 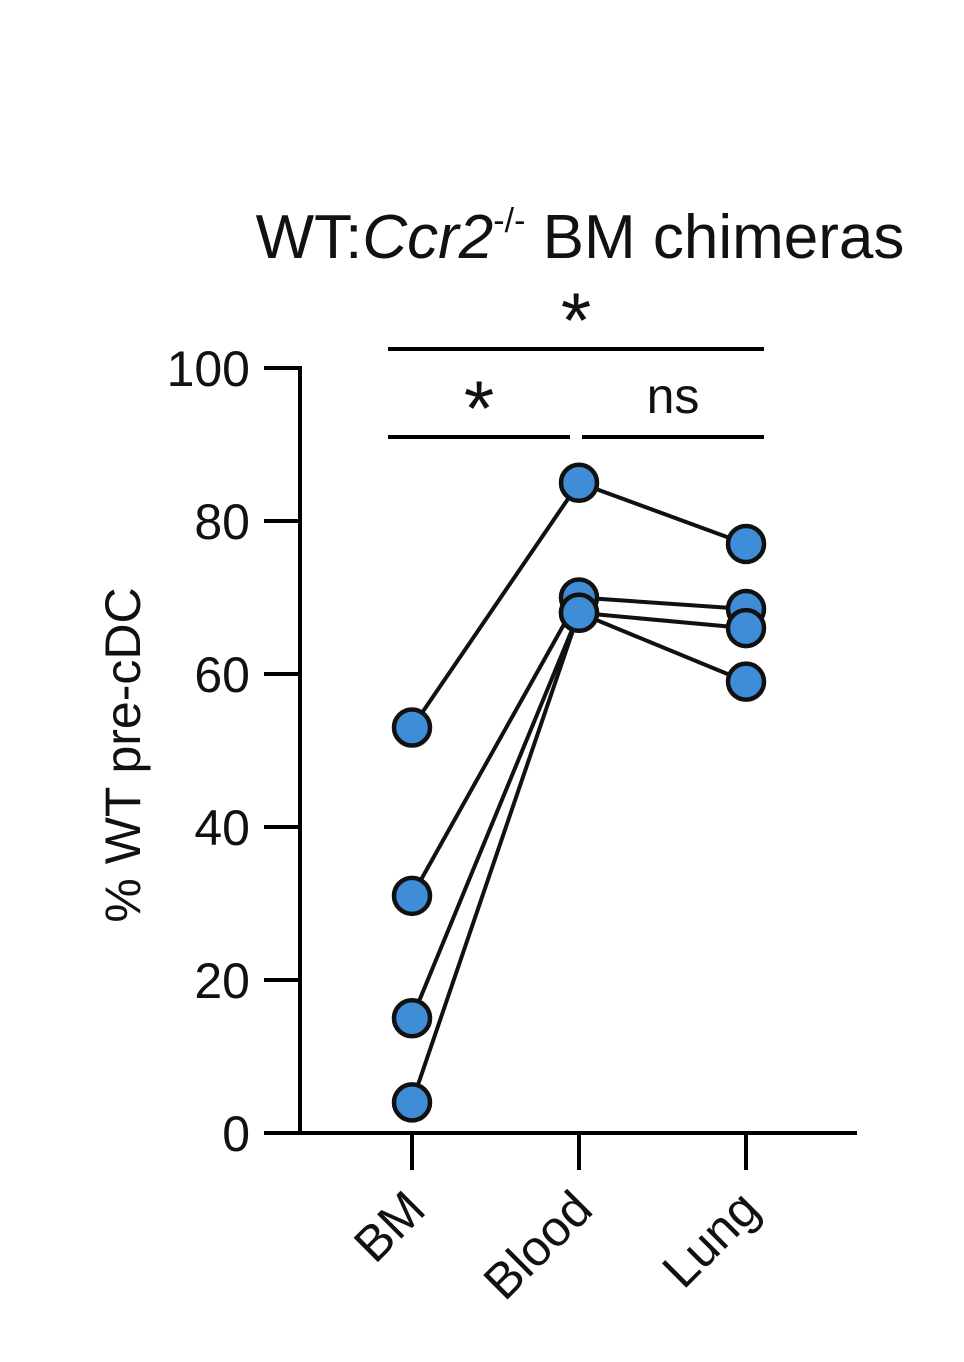 What do you see at coordinates (222, 675) in the screenshot?
I see `y-tick-label: 60` at bounding box center [222, 675].